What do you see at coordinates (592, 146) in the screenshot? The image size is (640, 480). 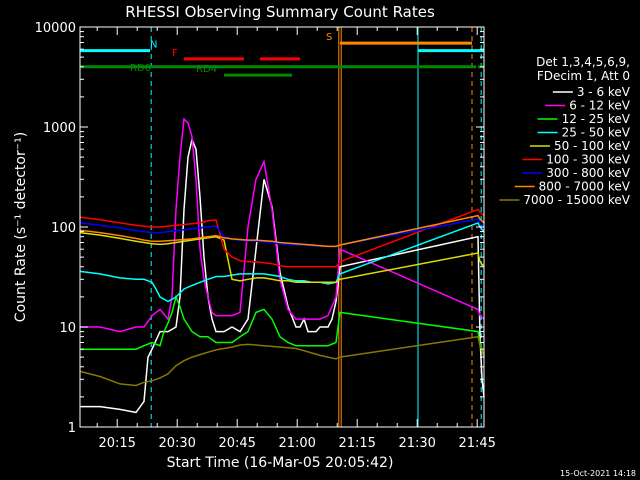 I see `legend-label-4: 50 - 100 keV` at bounding box center [592, 146].